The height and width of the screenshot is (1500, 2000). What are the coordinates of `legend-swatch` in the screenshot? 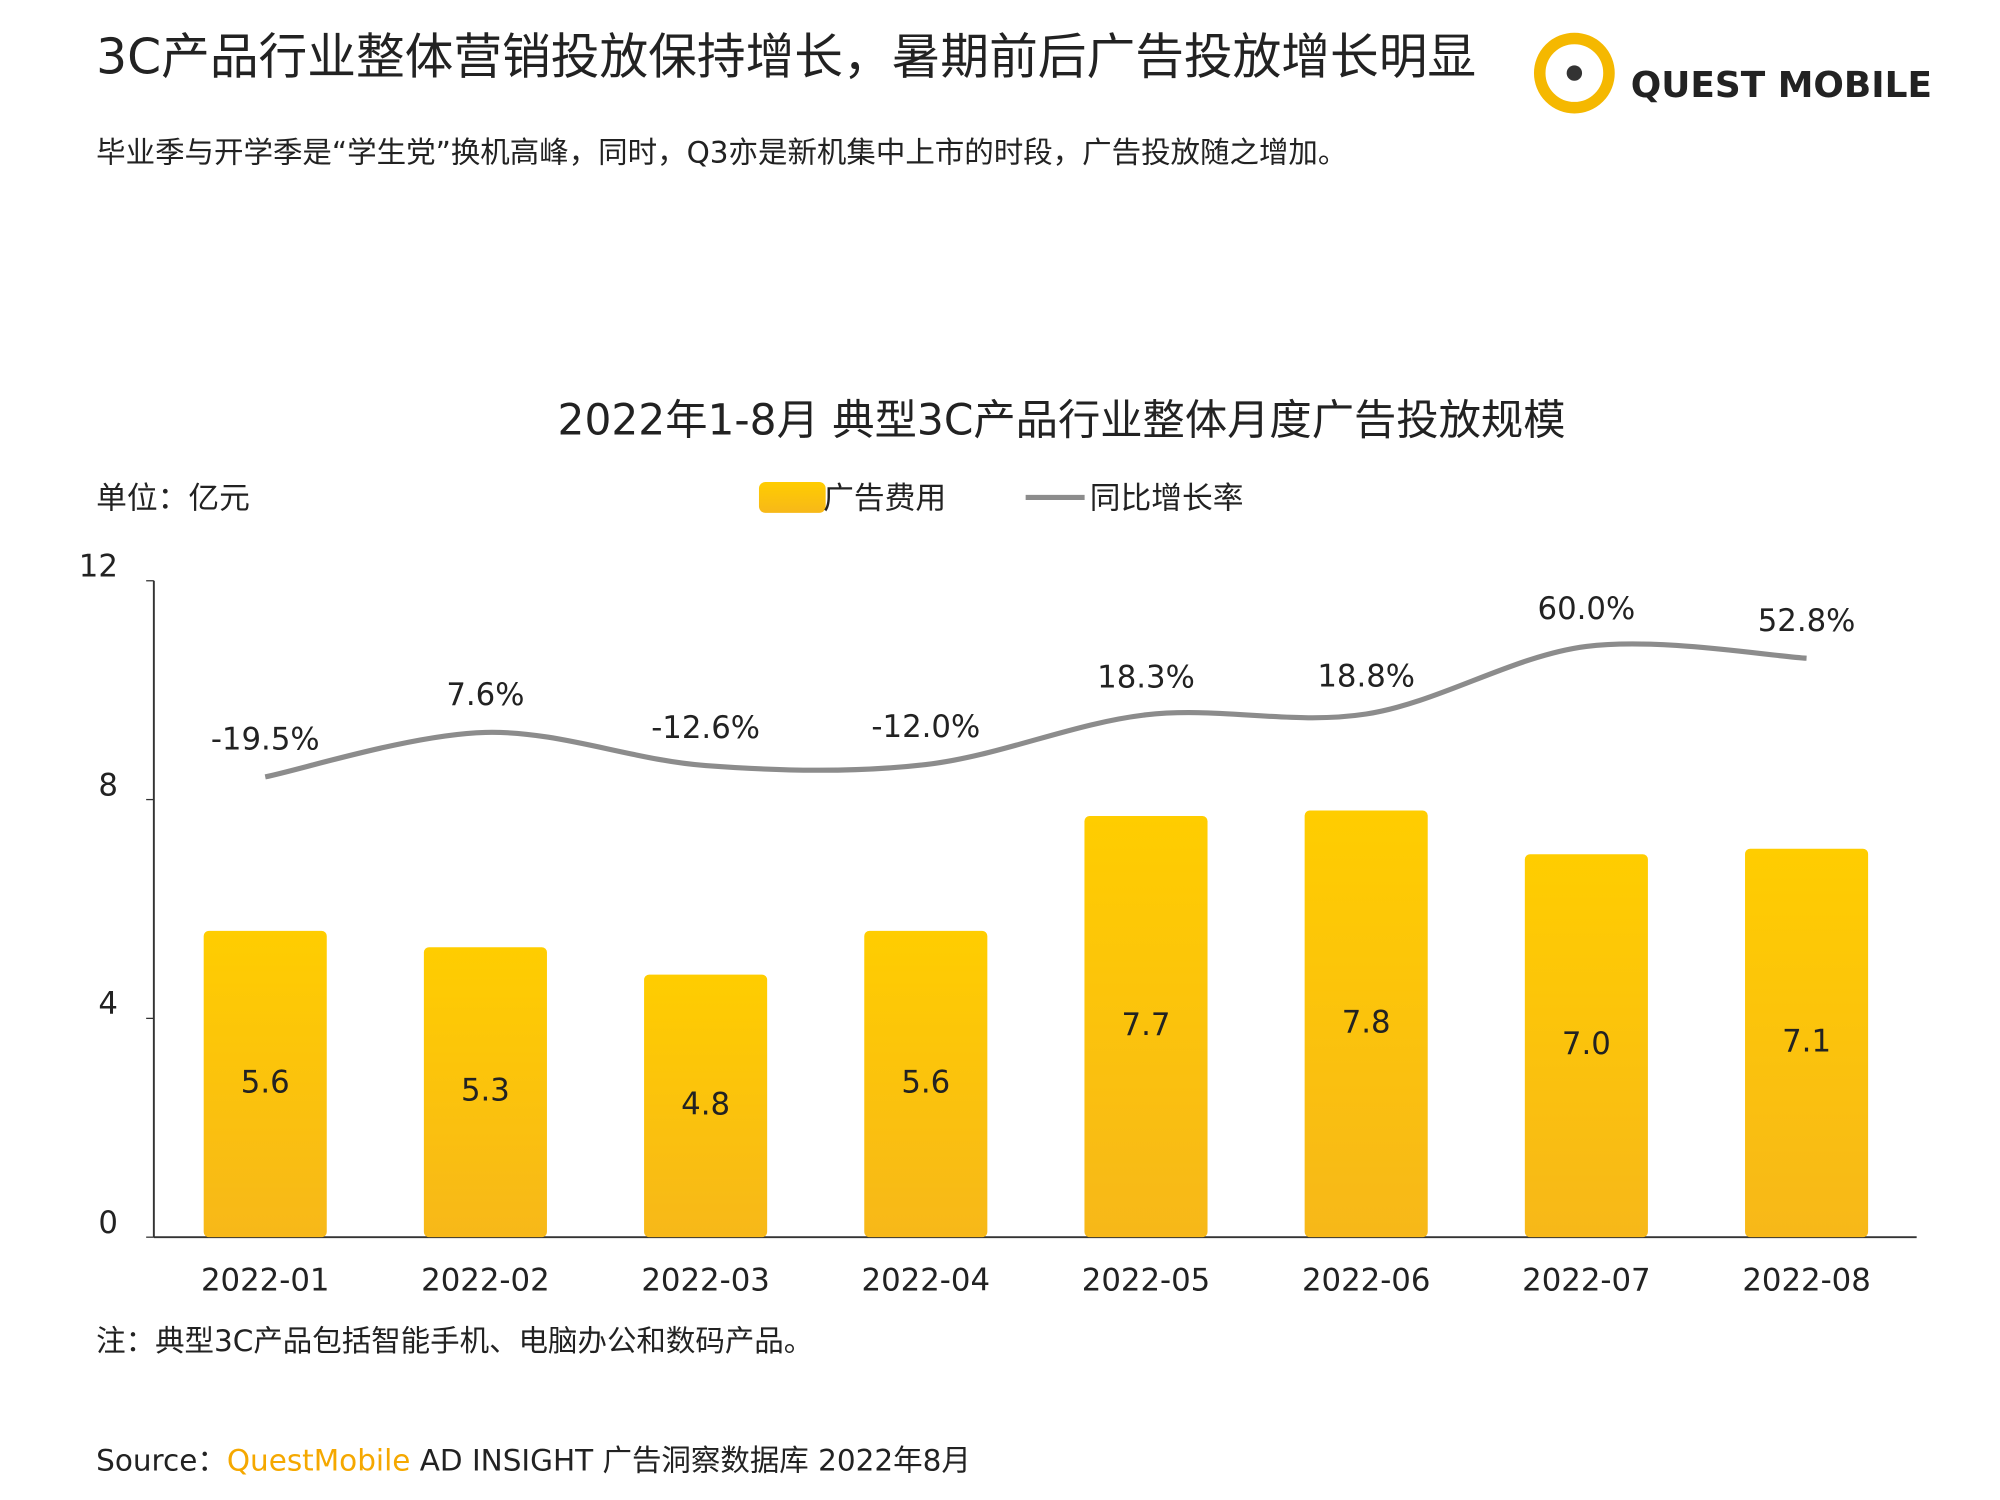 It's located at (792, 497).